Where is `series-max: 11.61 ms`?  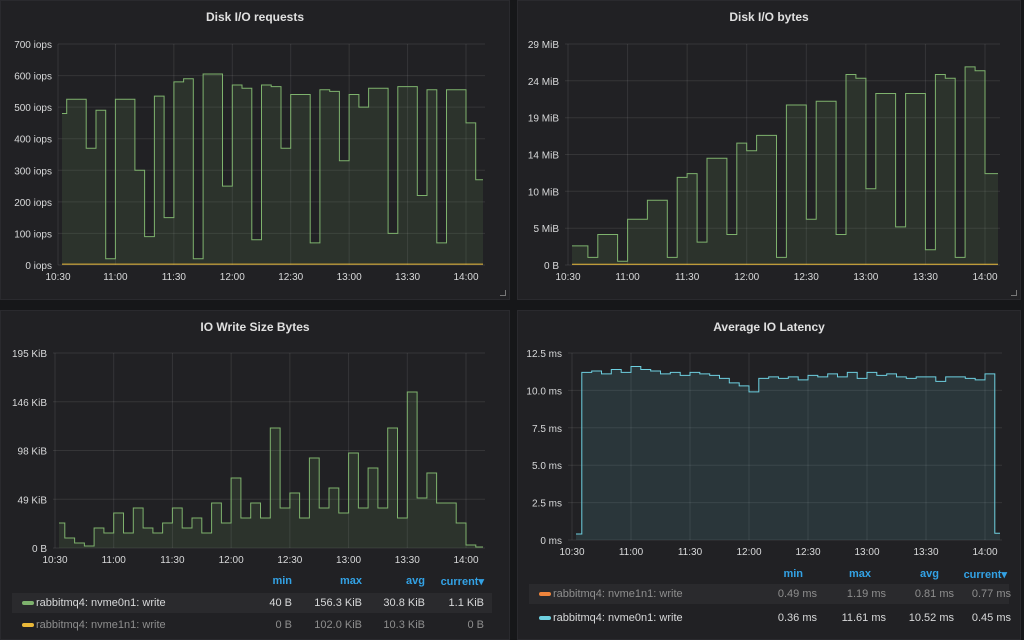
series-max: 11.61 ms is located at coordinates (863, 618).